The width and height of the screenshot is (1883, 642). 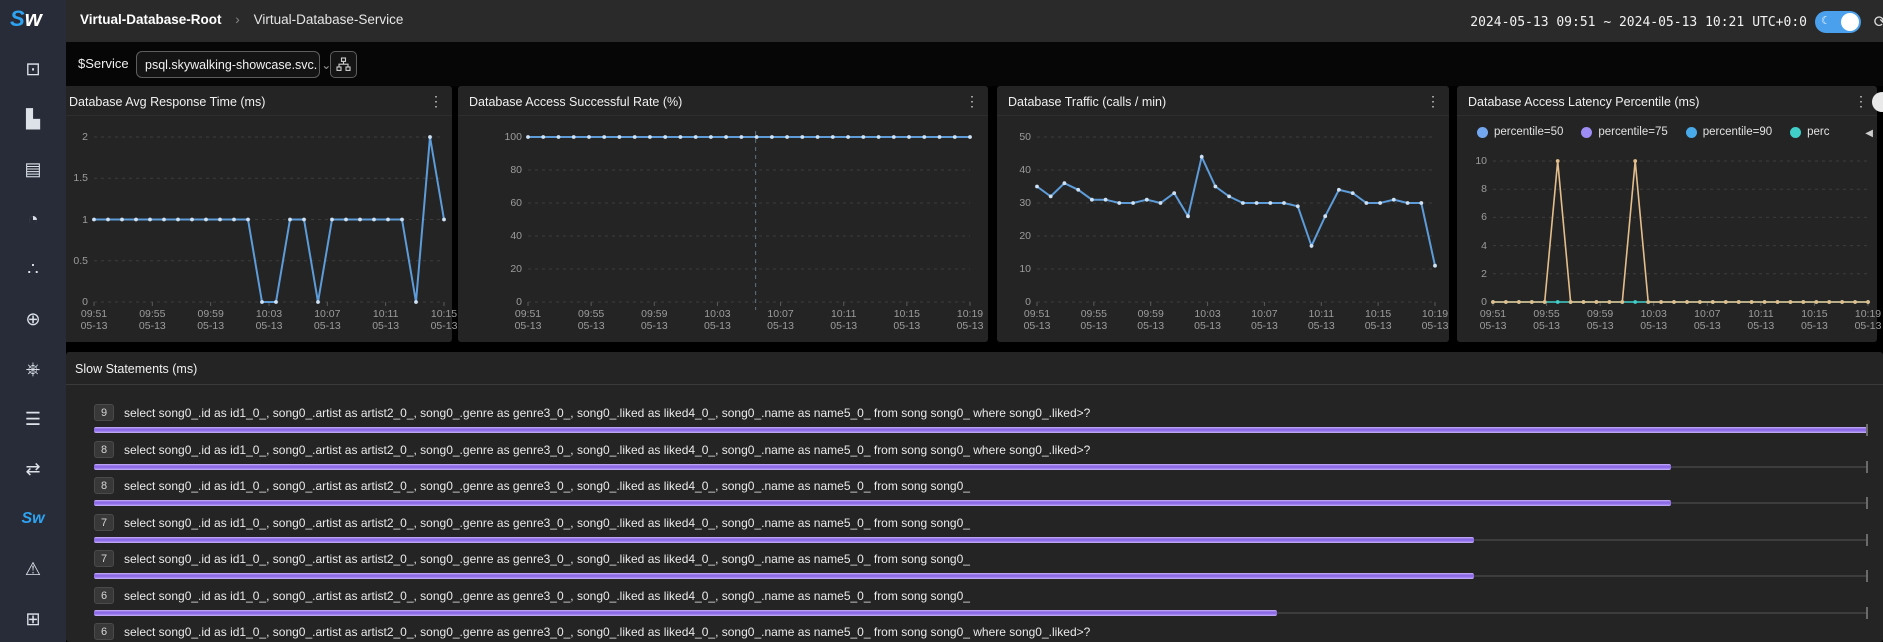 What do you see at coordinates (1814, 314) in the screenshot?
I see `x-axis-time: 10:15` at bounding box center [1814, 314].